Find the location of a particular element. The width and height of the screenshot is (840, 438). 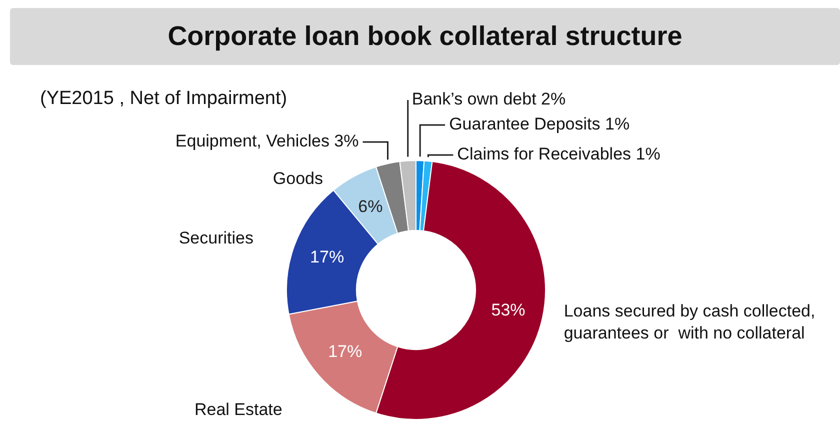

slice-label: Loans secured by cash collected, guarantees or with no collateral is located at coordinates (690, 322).